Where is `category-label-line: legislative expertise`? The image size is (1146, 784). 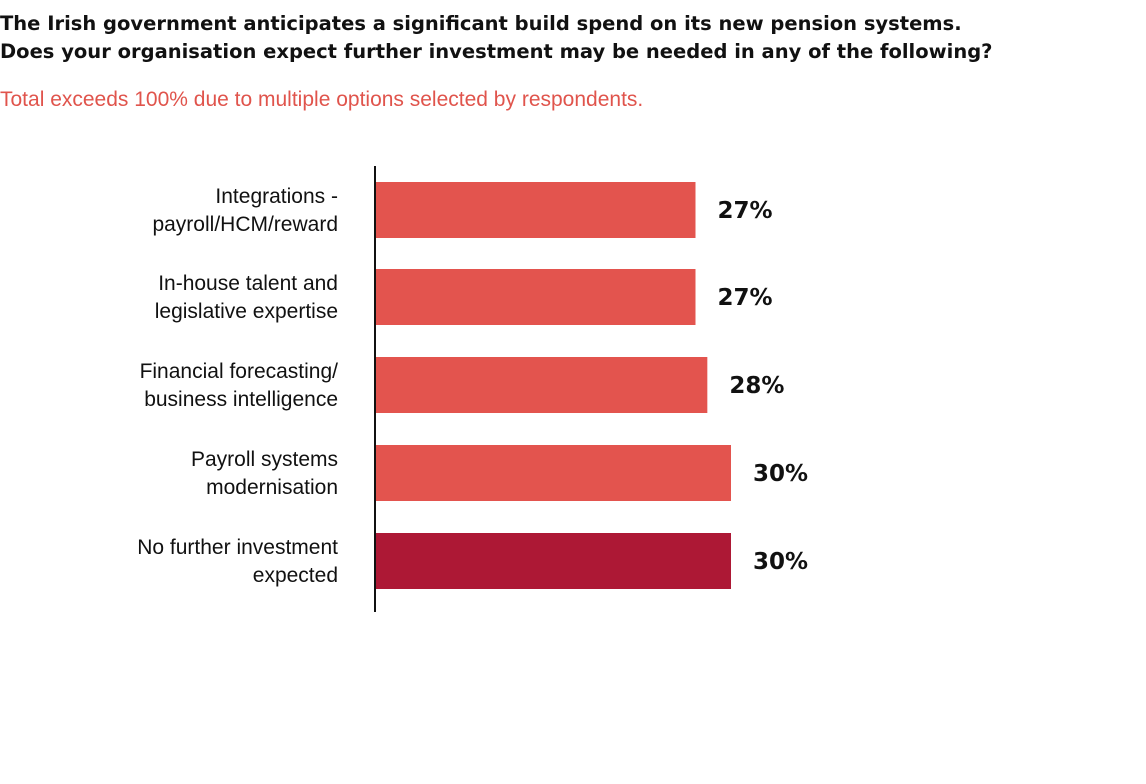 category-label-line: legislative expertise is located at coordinates (246, 311).